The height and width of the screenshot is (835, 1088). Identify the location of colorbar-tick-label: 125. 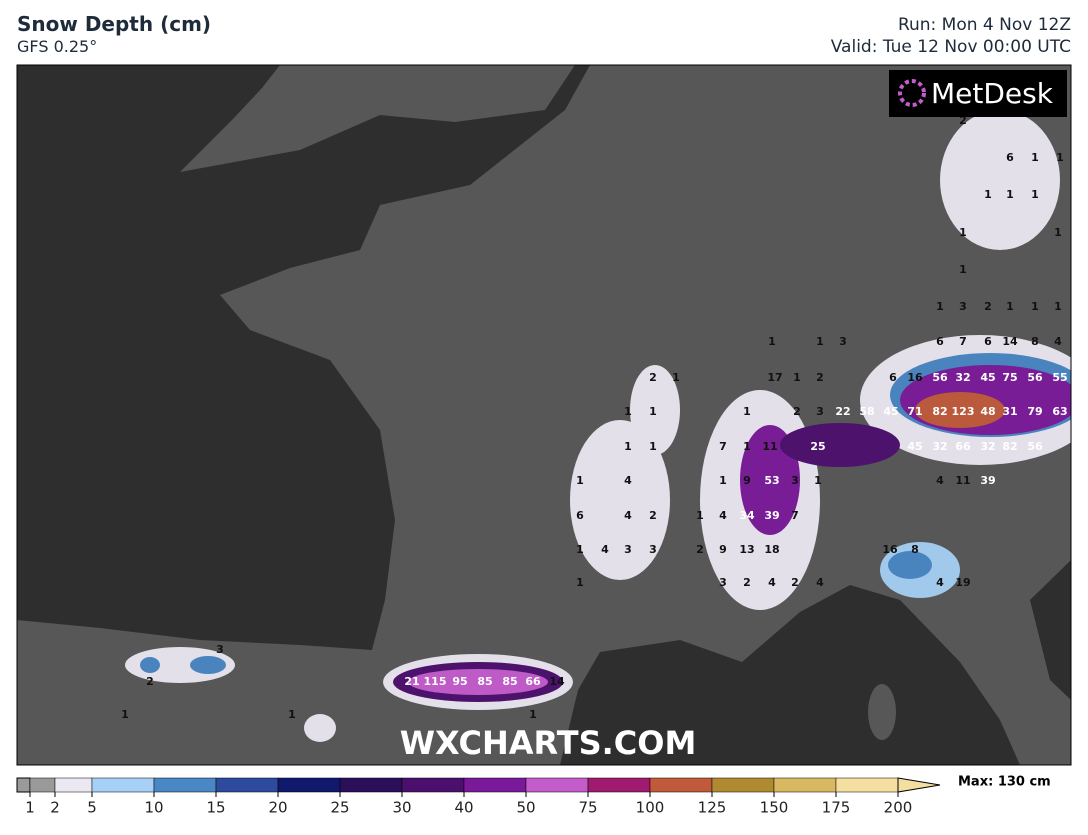
(712, 808).